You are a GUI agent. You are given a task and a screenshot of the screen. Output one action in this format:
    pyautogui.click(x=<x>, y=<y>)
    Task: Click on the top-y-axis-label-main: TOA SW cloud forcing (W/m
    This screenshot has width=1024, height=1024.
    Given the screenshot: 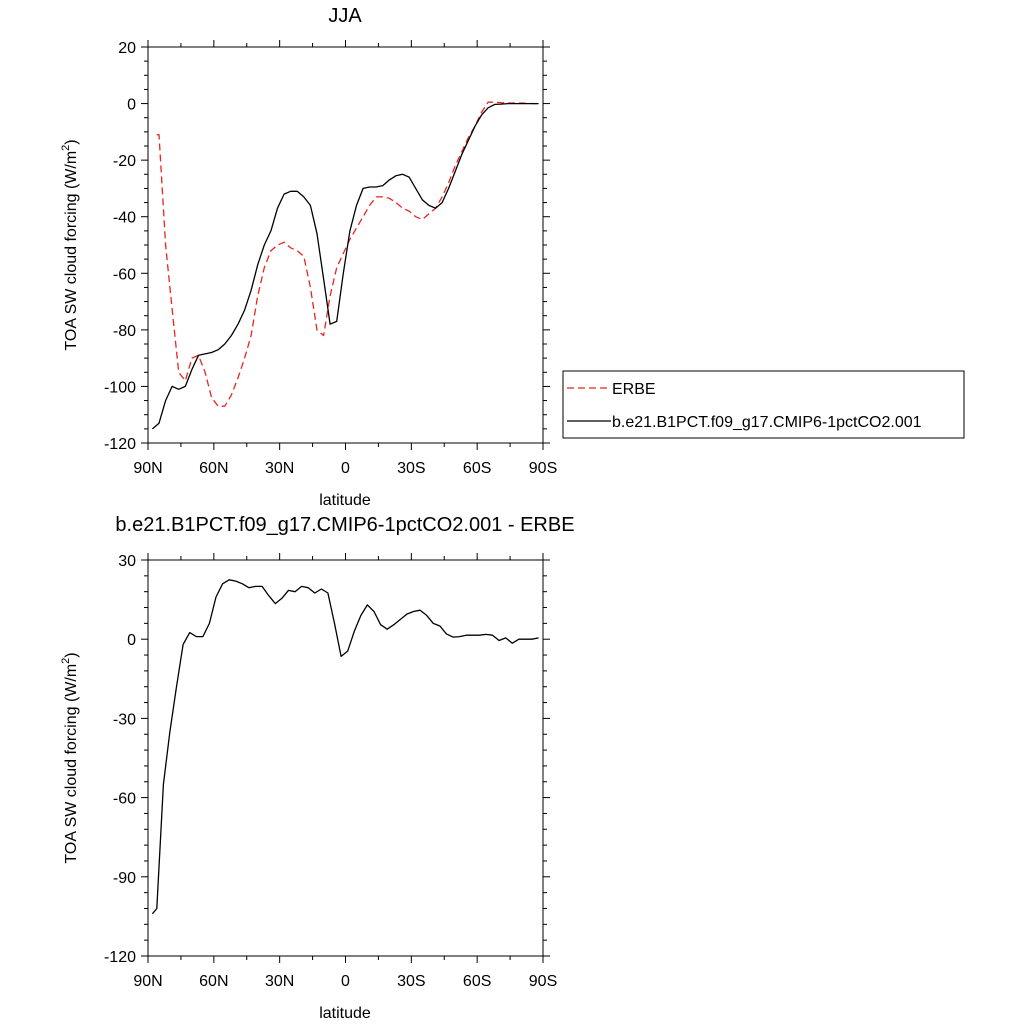 What is the action you would take?
    pyautogui.click(x=71, y=251)
    